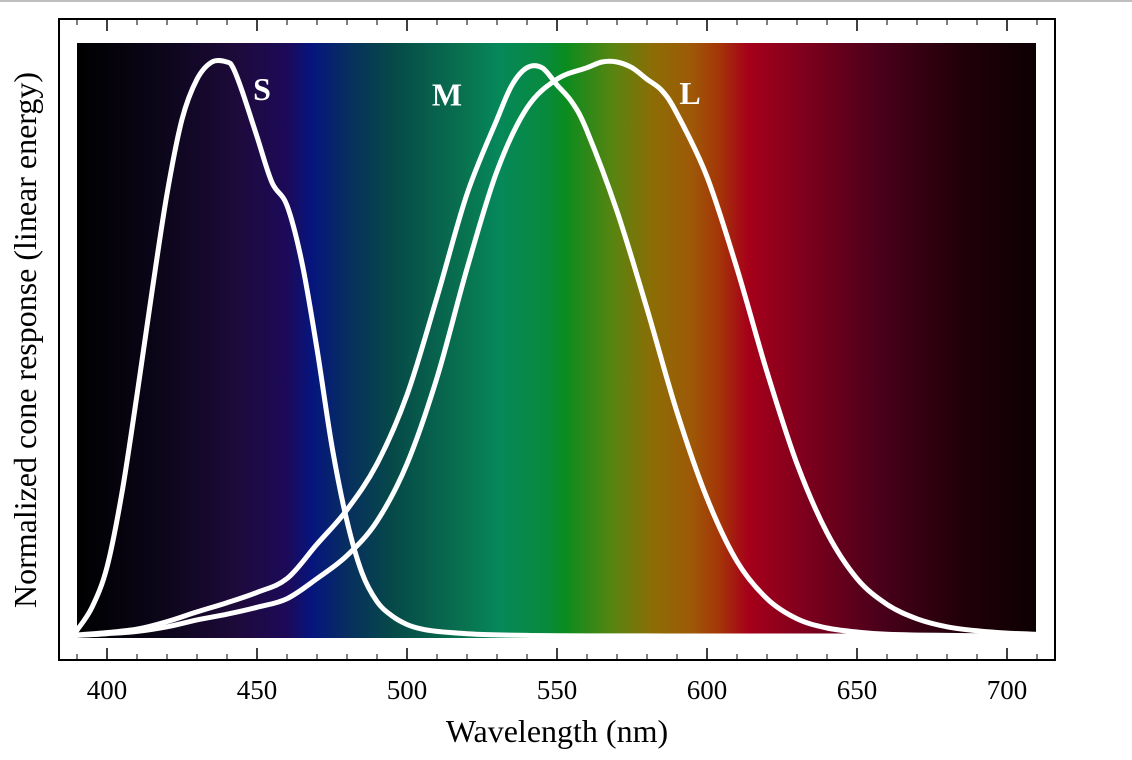  What do you see at coordinates (557, 731) in the screenshot?
I see `x-axis-label: Wavelength (nm)` at bounding box center [557, 731].